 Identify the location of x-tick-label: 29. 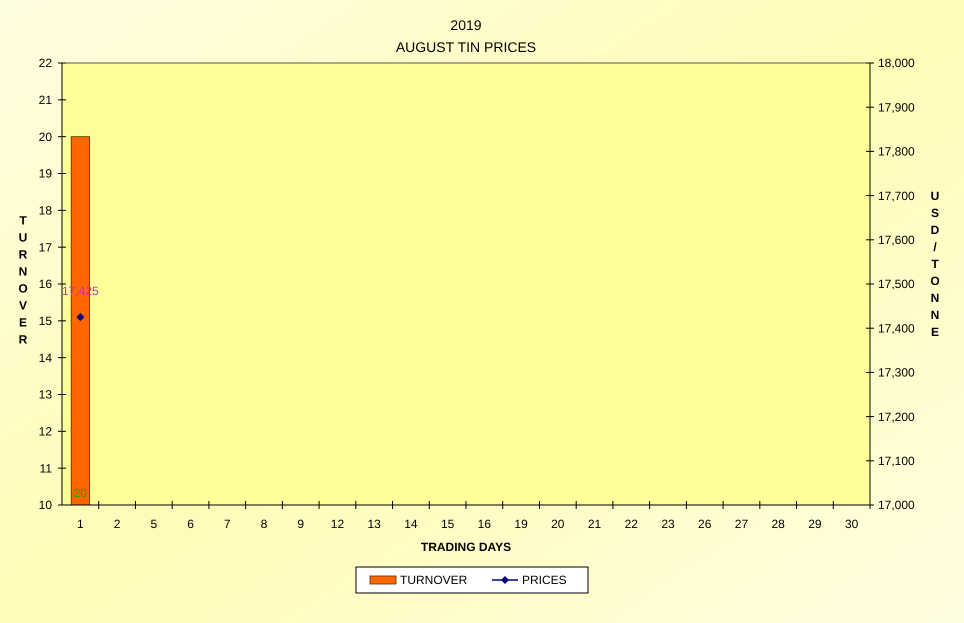
(815, 524).